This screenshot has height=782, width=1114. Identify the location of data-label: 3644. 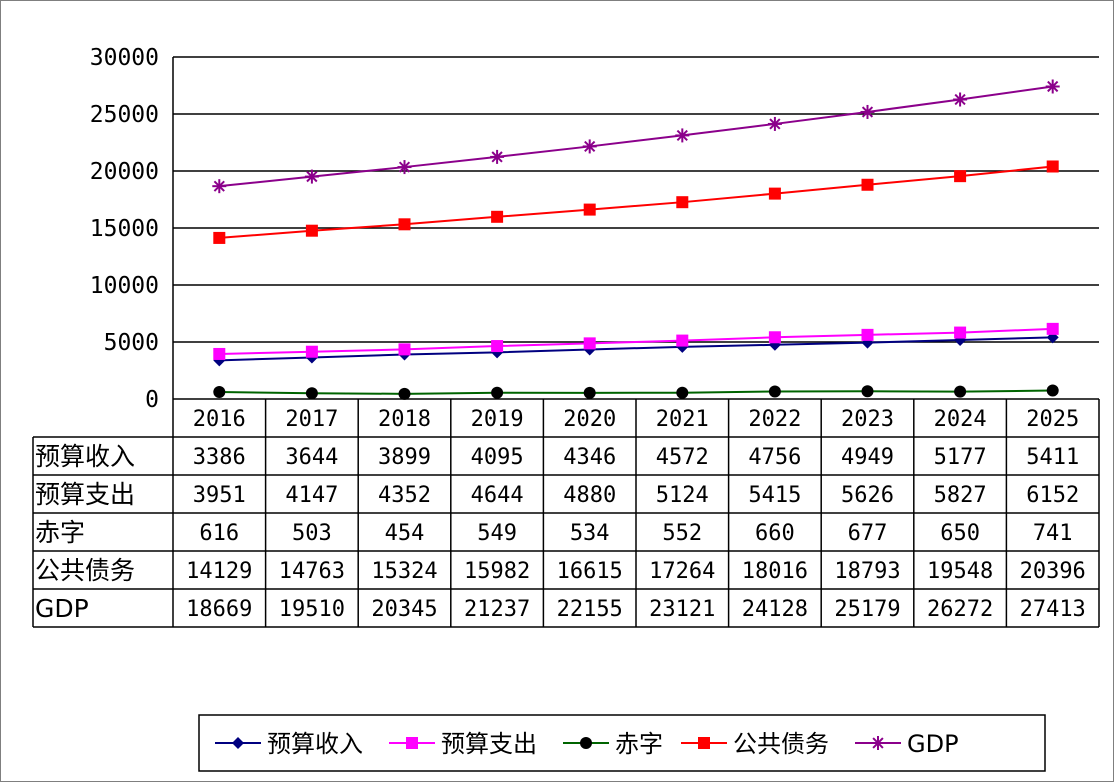
(311, 457).